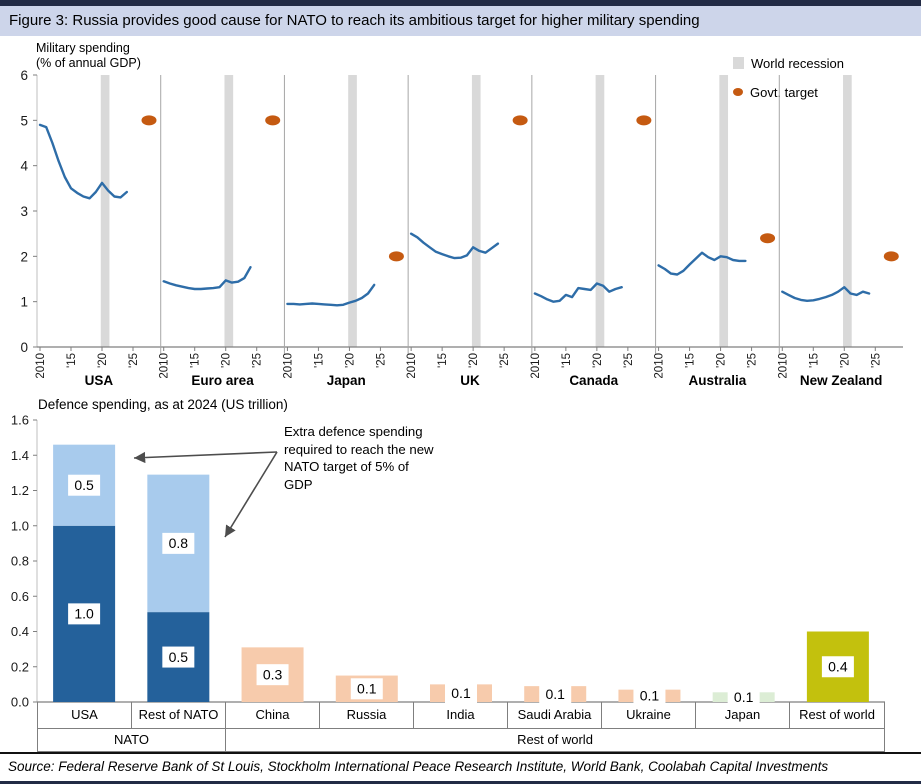 The width and height of the screenshot is (921, 784). What do you see at coordinates (555, 739) in the screenshot?
I see `group-label-rest-of-world: Rest of world` at bounding box center [555, 739].